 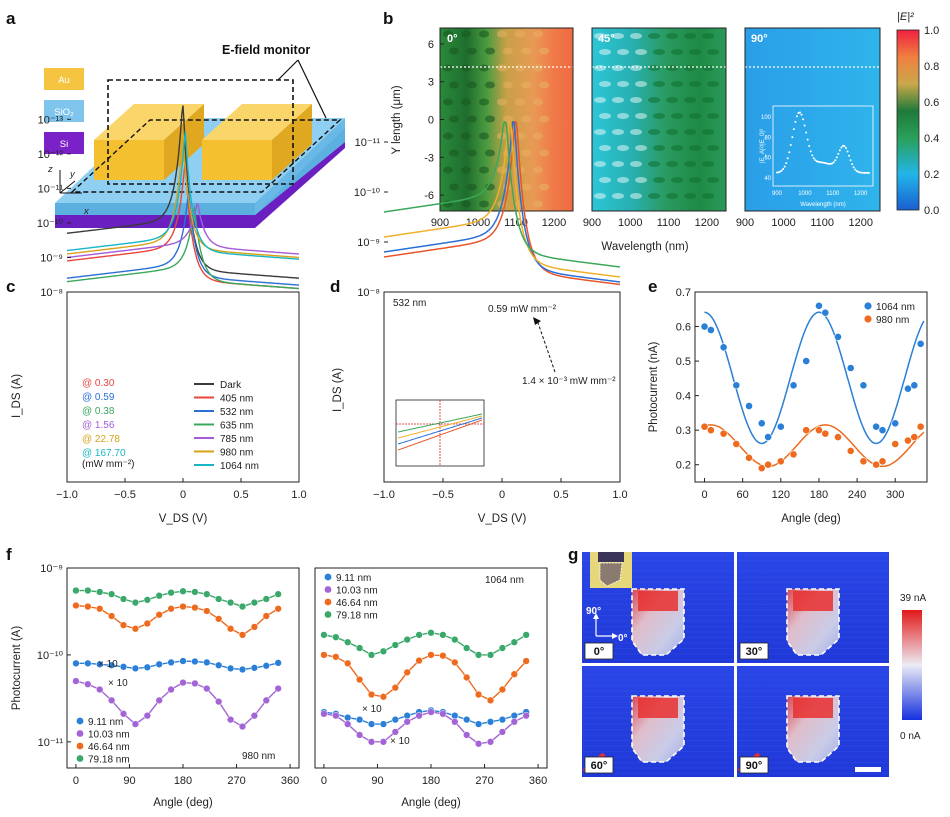 What do you see at coordinates (98, 411) in the screenshot?
I see `c-power-2: @ 0.38` at bounding box center [98, 411].